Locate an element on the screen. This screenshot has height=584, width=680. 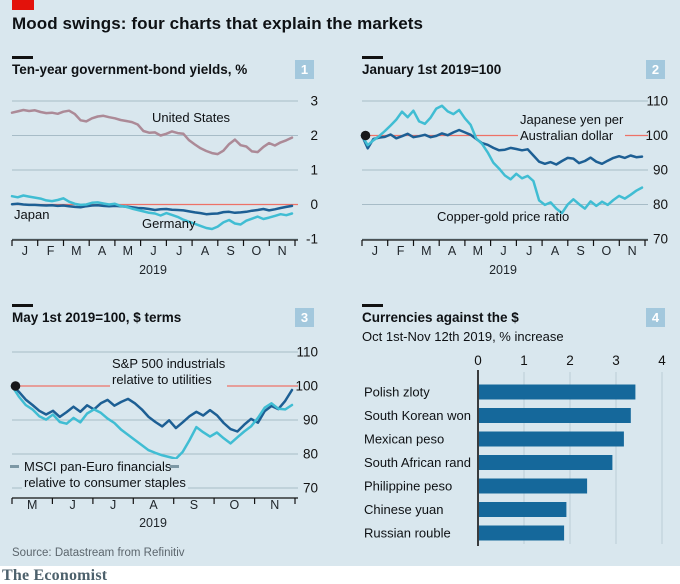
x-axis-label: 4 is located at coordinates (662, 360).